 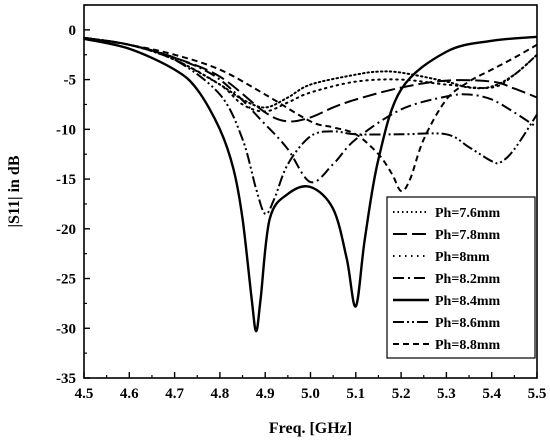 What do you see at coordinates (70, 81) in the screenshot?
I see `y-tick-label: -5` at bounding box center [70, 81].